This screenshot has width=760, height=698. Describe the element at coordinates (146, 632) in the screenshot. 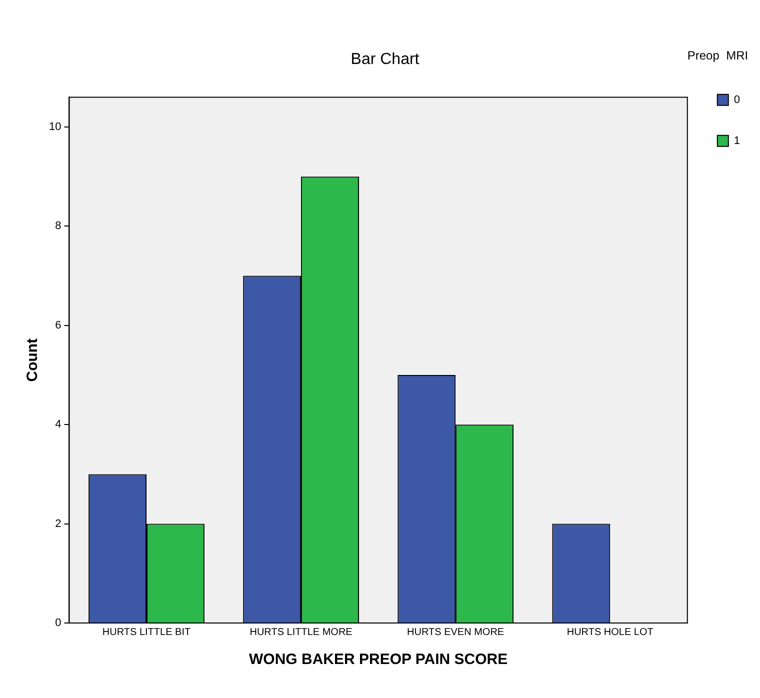

I see `x-tick-label: HURTS LITTLE BIT` at that location.